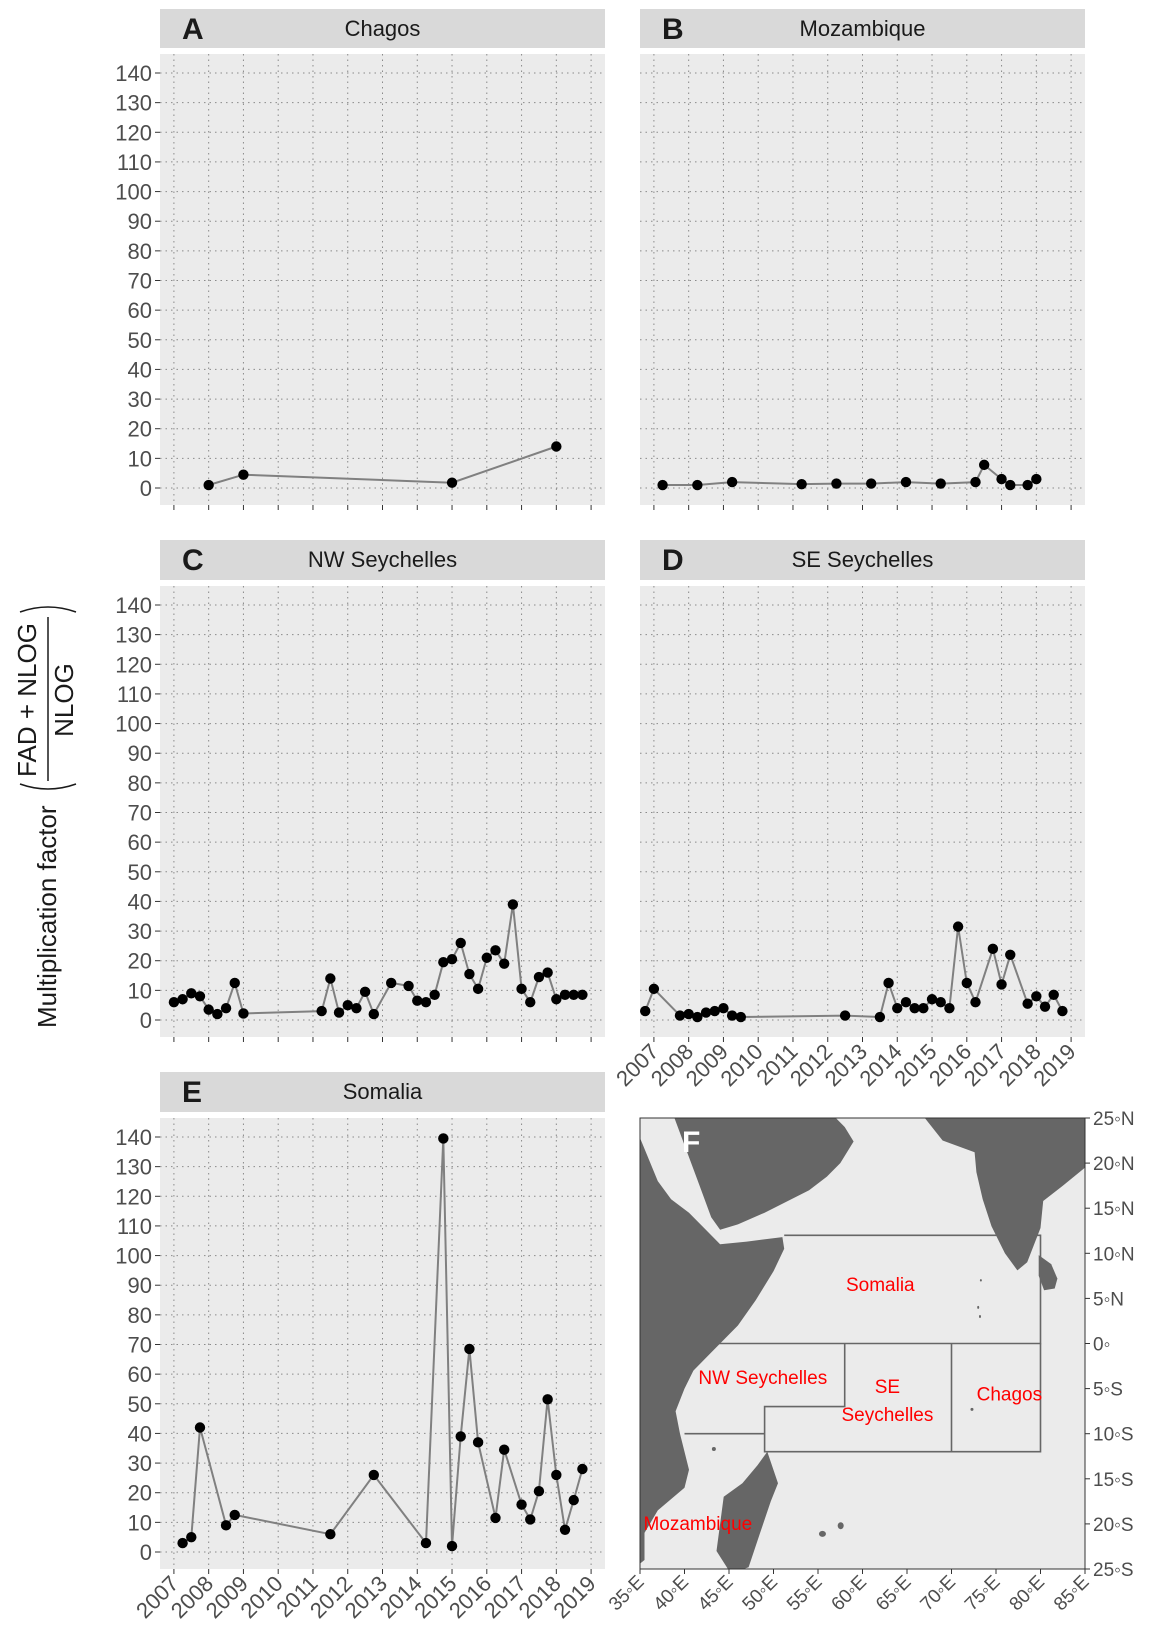 The height and width of the screenshot is (1633, 1155). Describe the element at coordinates (1028, 1594) in the screenshot. I see `lon-tick-label: 80◦E` at that location.